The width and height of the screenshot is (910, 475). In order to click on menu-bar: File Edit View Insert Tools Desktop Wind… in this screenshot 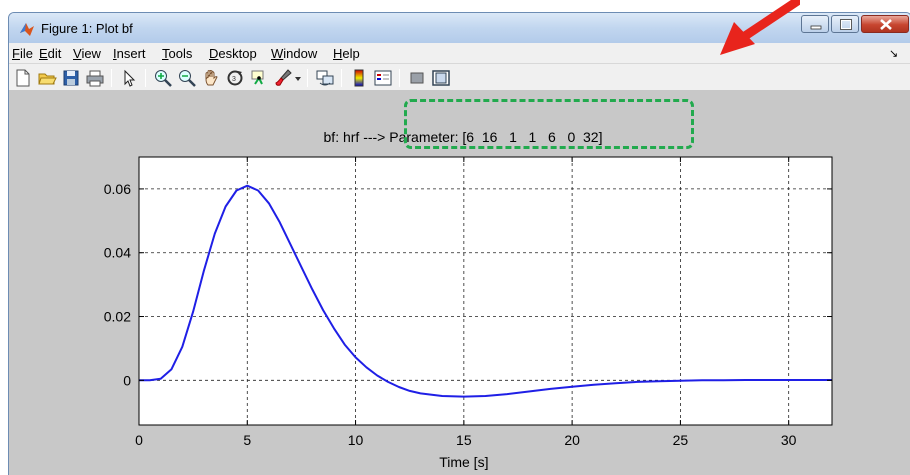, I will do `click(459, 53)`.